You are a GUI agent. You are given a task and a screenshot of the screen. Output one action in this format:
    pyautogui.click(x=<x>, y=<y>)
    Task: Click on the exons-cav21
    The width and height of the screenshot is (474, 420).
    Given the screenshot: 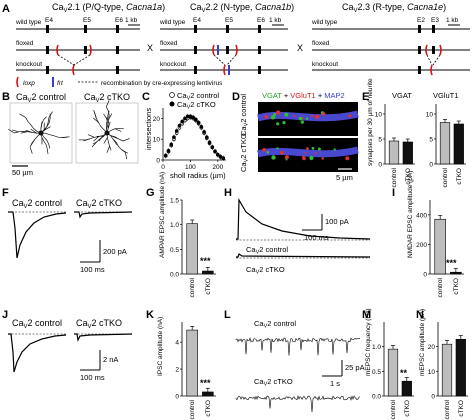 What is the action you would take?
    pyautogui.click(x=82, y=49)
    